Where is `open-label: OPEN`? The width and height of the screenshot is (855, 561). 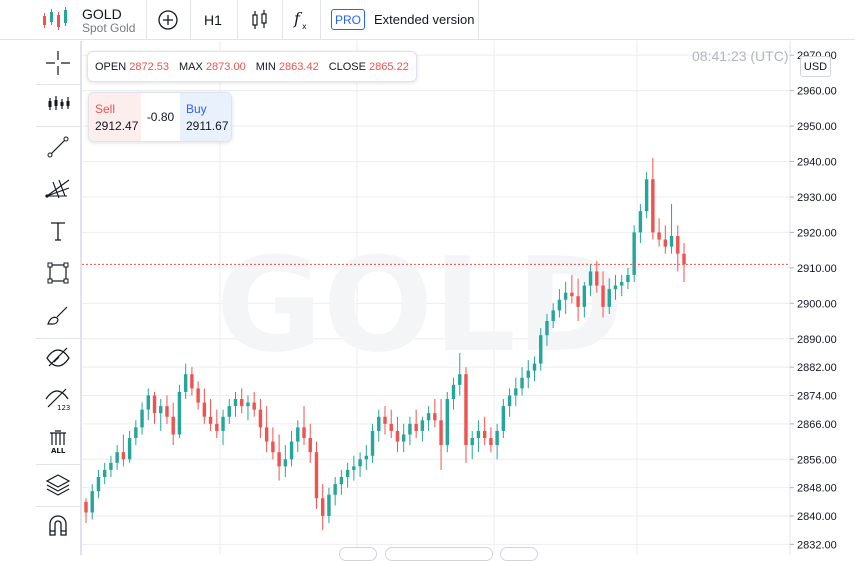 open-label: OPEN is located at coordinates (111, 66).